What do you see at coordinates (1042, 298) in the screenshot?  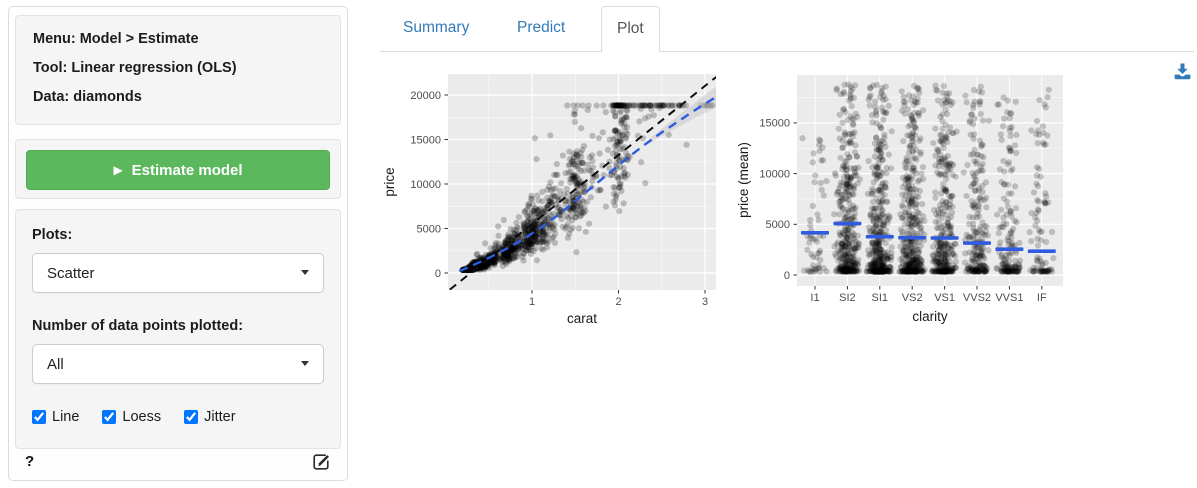 I see `svg-text: IF` at bounding box center [1042, 298].